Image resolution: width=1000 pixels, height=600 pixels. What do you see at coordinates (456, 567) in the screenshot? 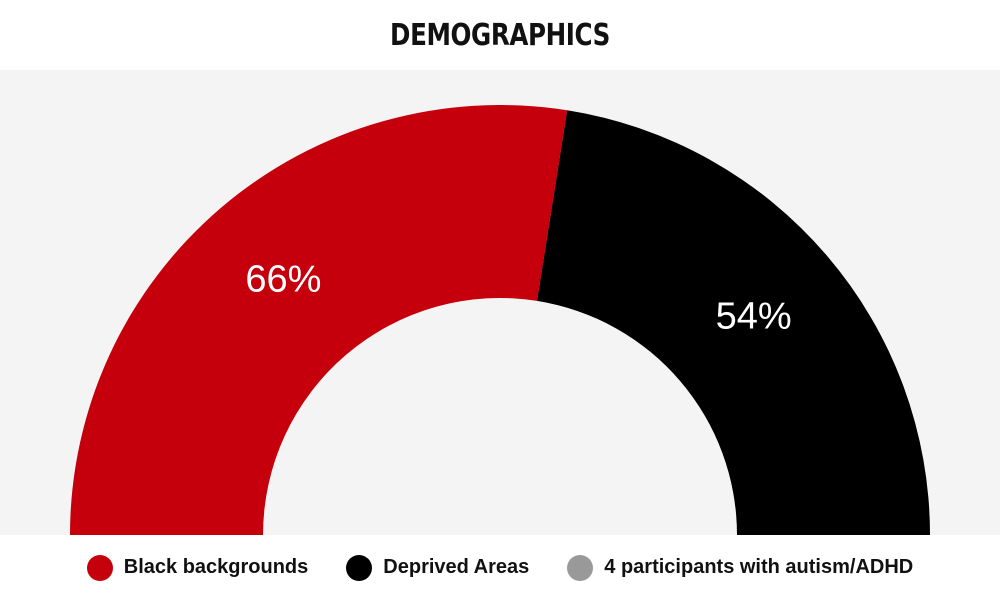
I see `legend-label: Deprived Areas` at bounding box center [456, 567].